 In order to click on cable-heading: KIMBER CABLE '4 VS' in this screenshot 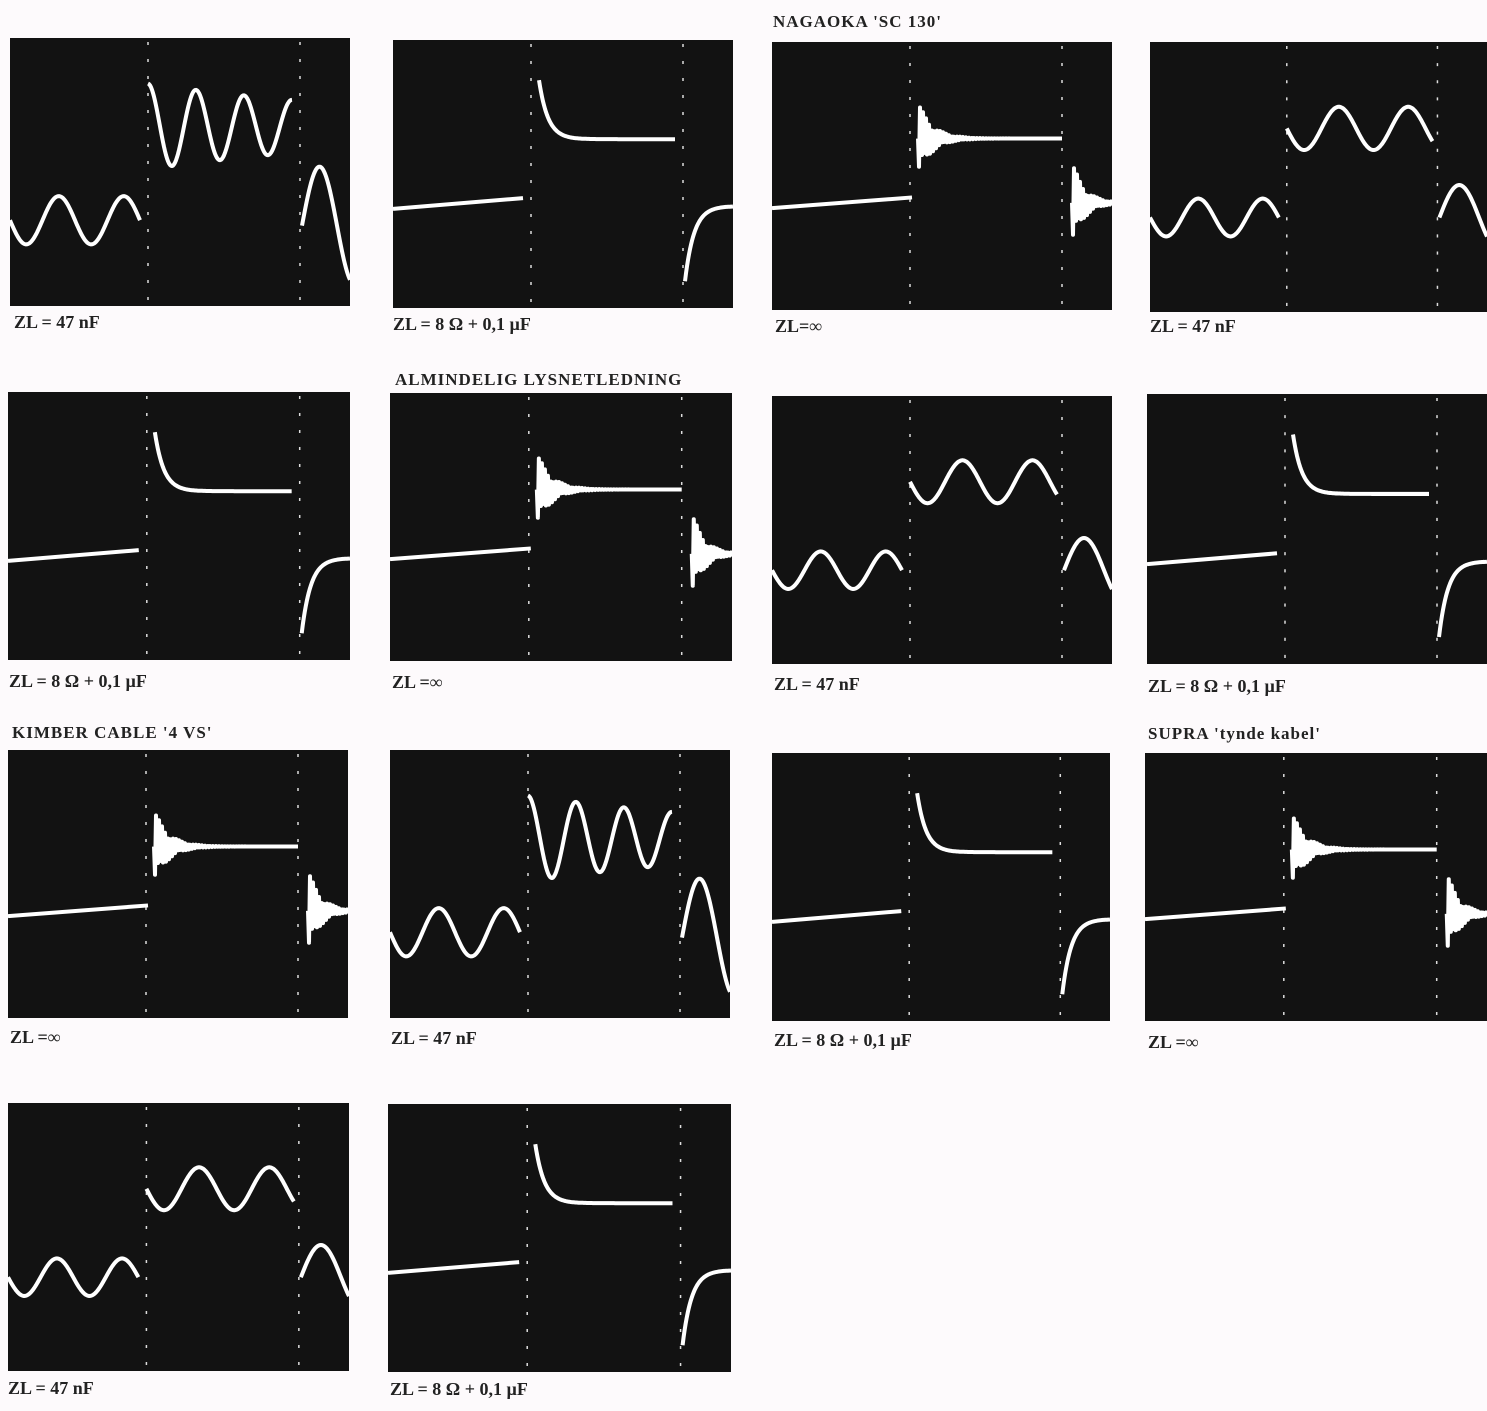, I will do `click(112, 732)`.